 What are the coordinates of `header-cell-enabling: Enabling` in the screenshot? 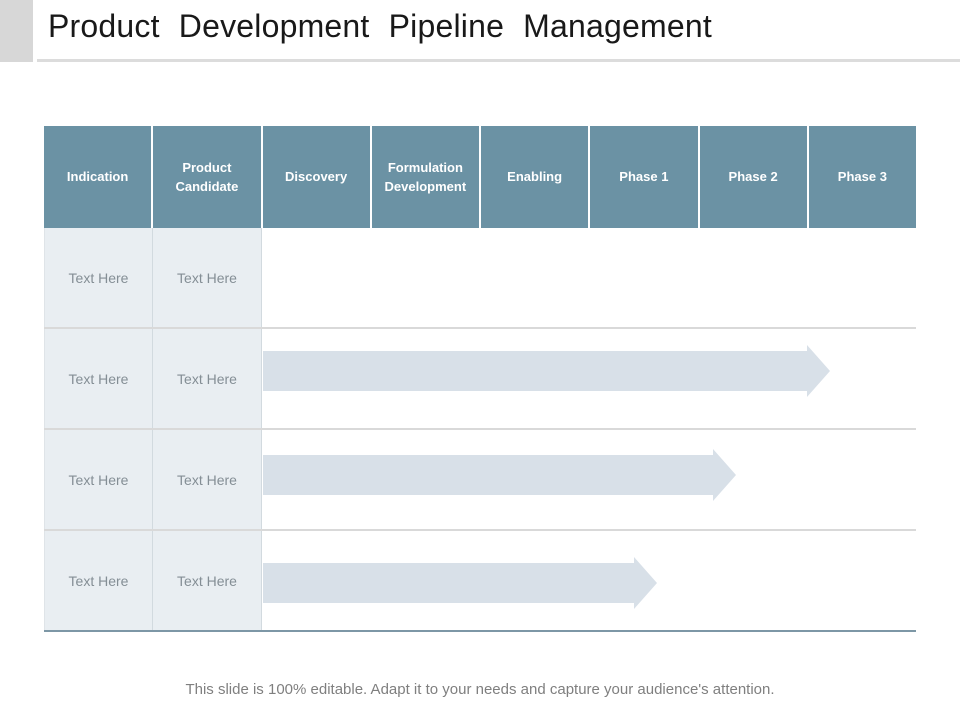 It's located at (533, 177).